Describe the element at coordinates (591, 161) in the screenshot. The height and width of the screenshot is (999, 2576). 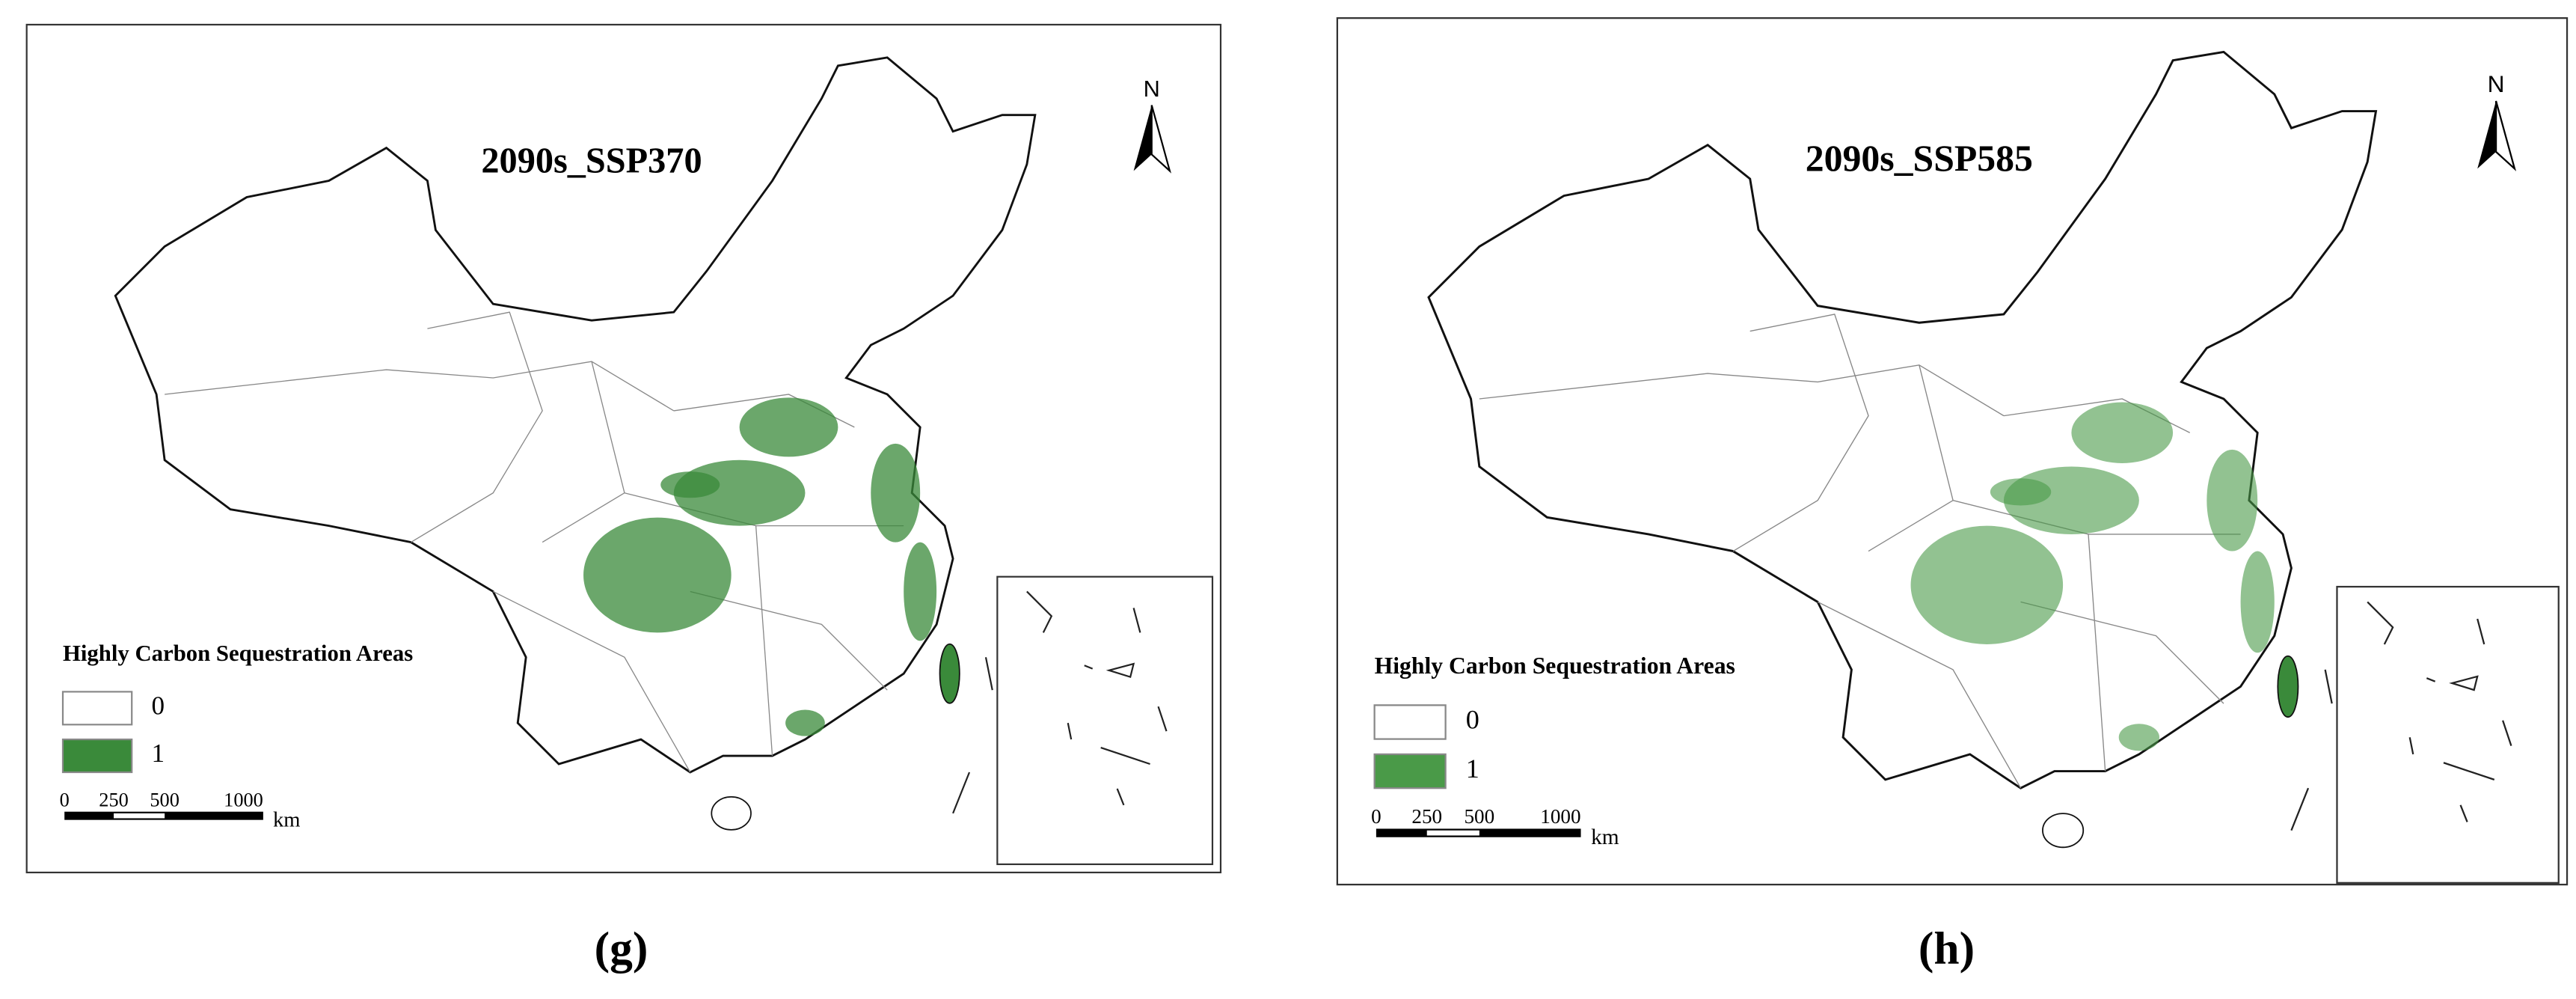
I see `map-title: 2090s_SSP370` at that location.